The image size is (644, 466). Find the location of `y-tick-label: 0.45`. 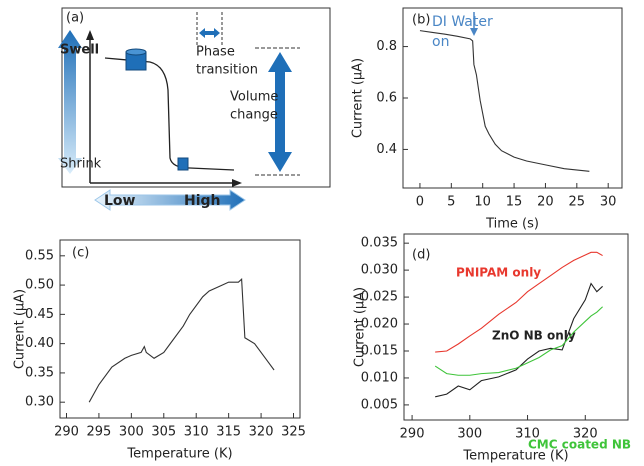

y-tick-label: 0.45 is located at coordinates (39, 314).